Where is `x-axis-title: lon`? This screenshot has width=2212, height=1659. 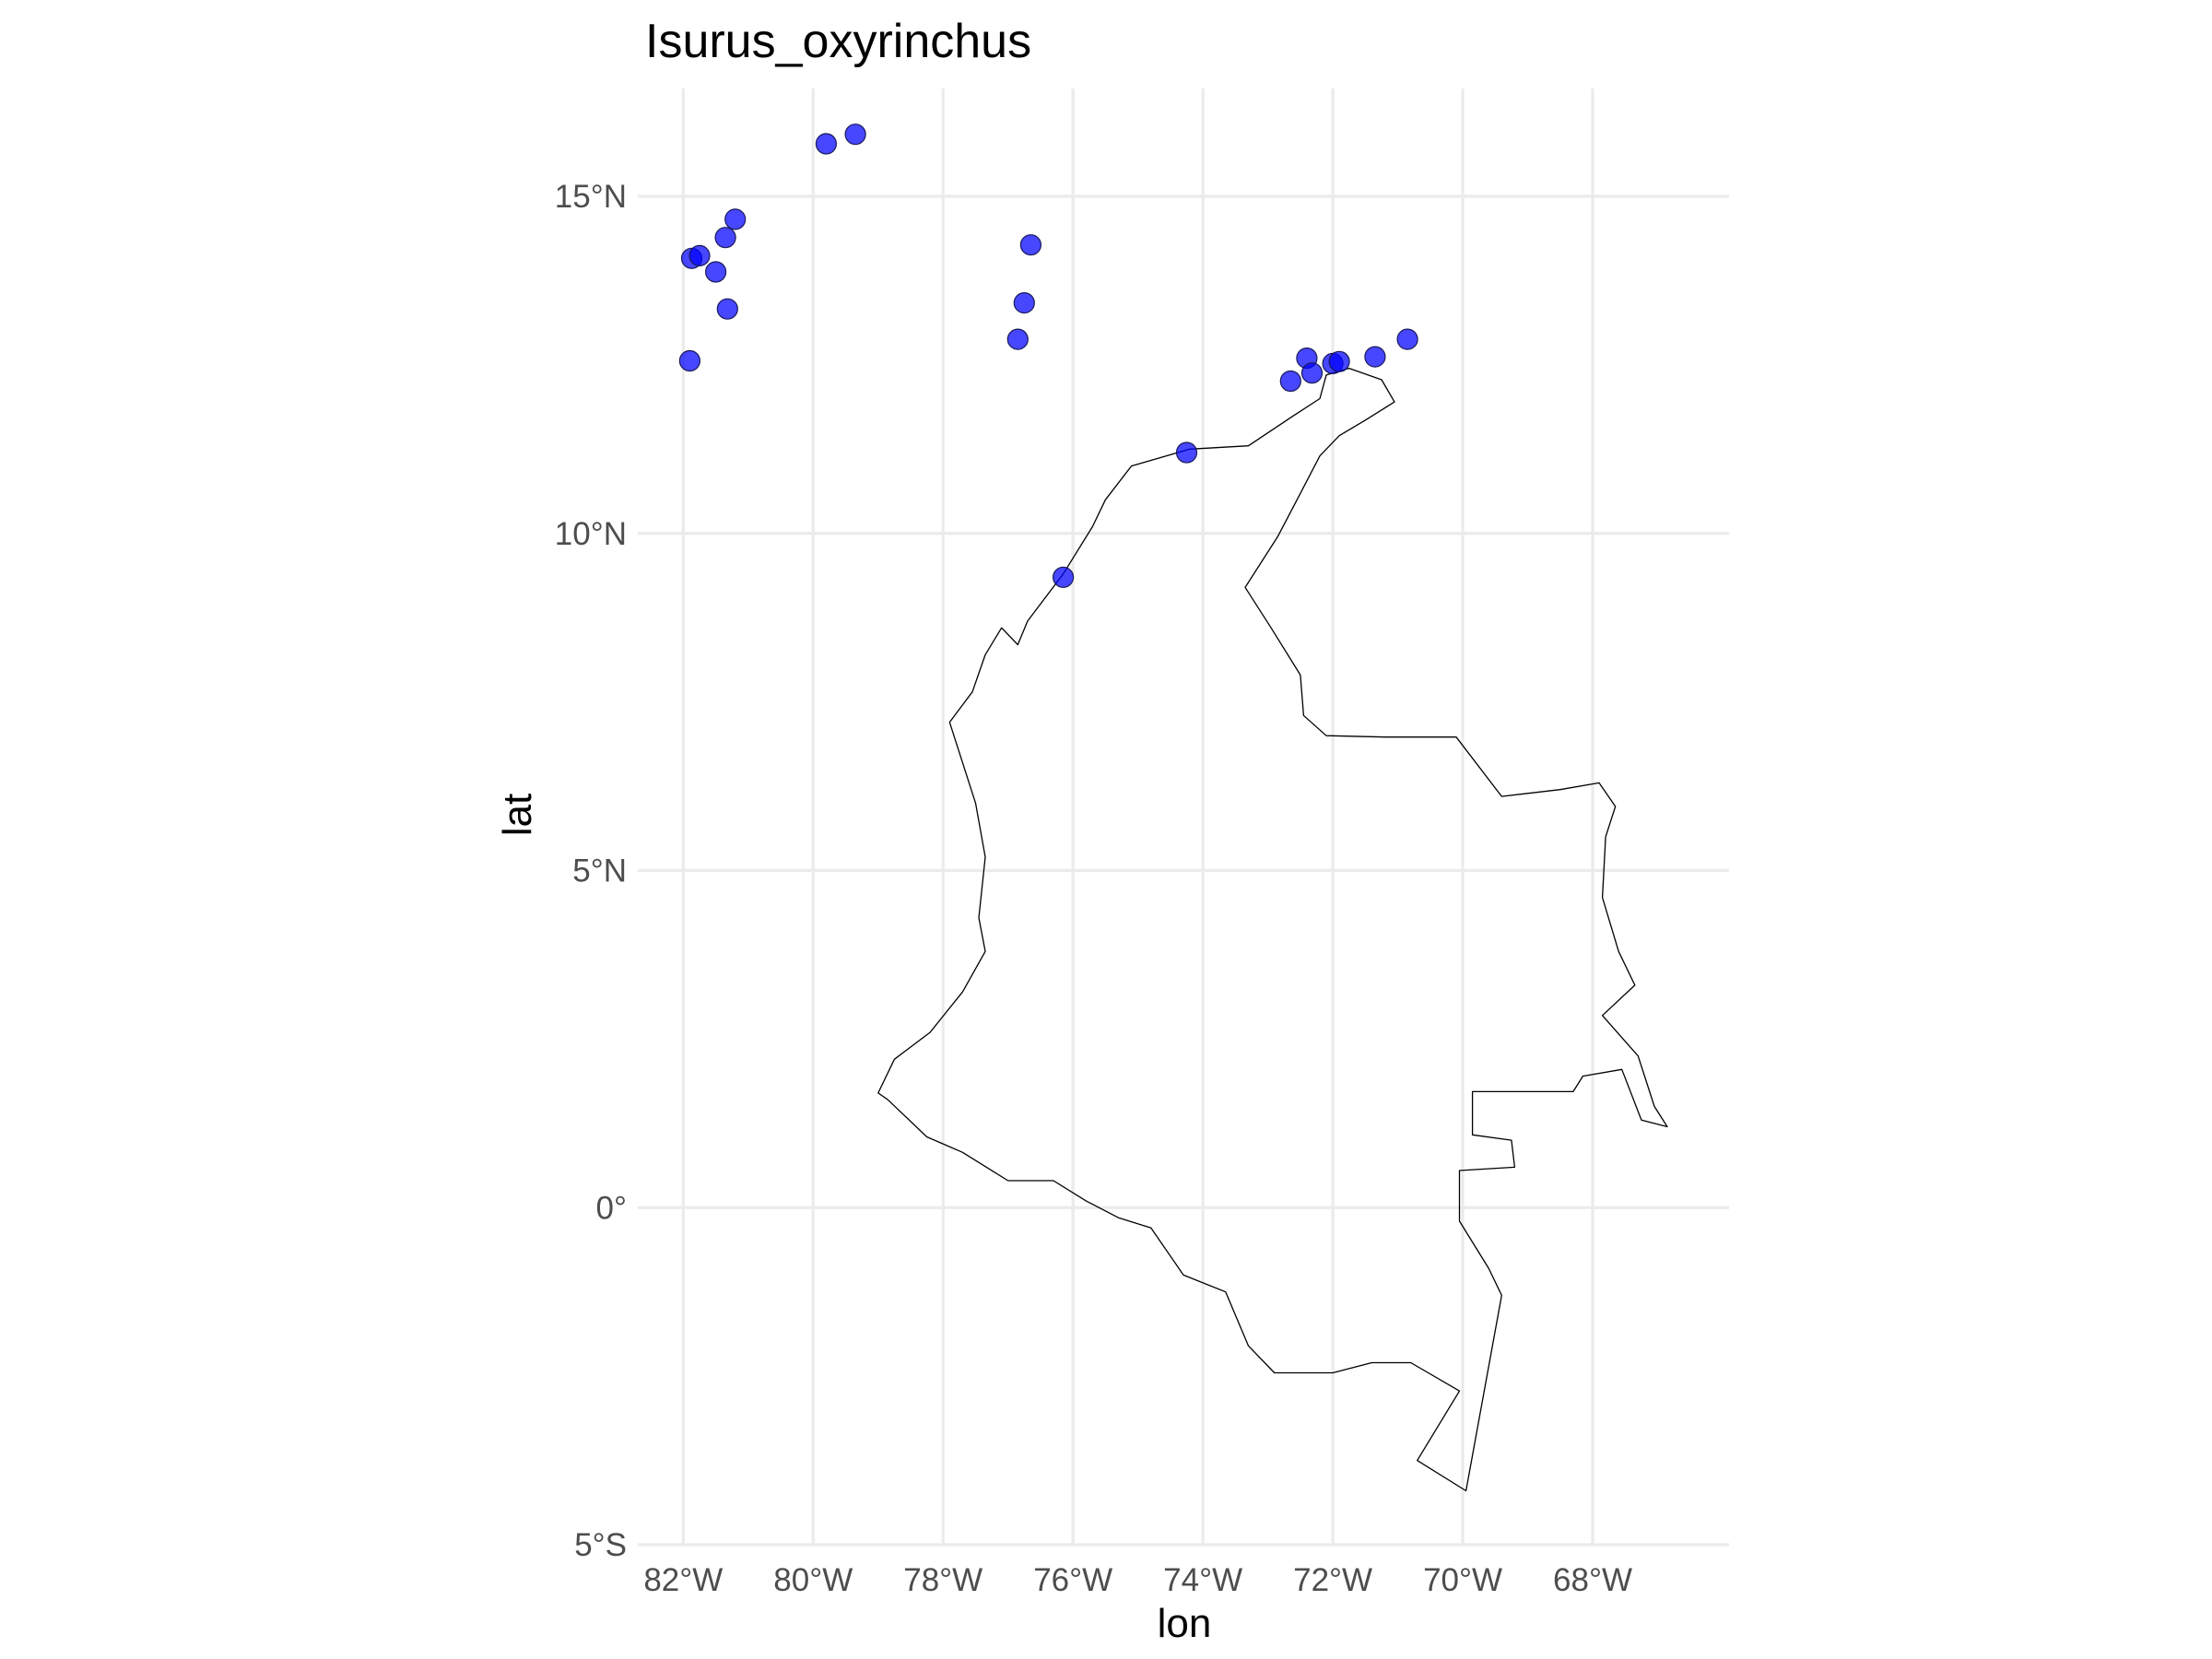
x-axis-title: lon is located at coordinates (1185, 1623).